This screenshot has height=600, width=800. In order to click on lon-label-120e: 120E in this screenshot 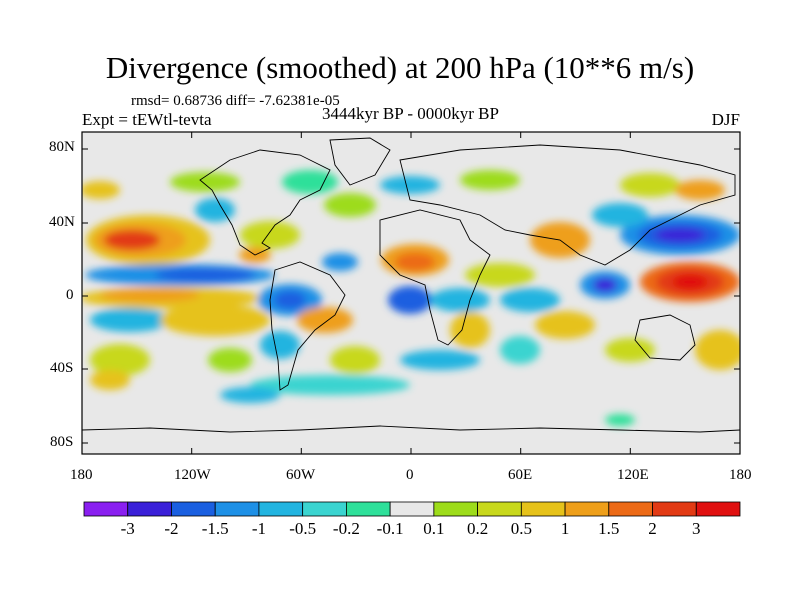, I will do `click(633, 475)`.